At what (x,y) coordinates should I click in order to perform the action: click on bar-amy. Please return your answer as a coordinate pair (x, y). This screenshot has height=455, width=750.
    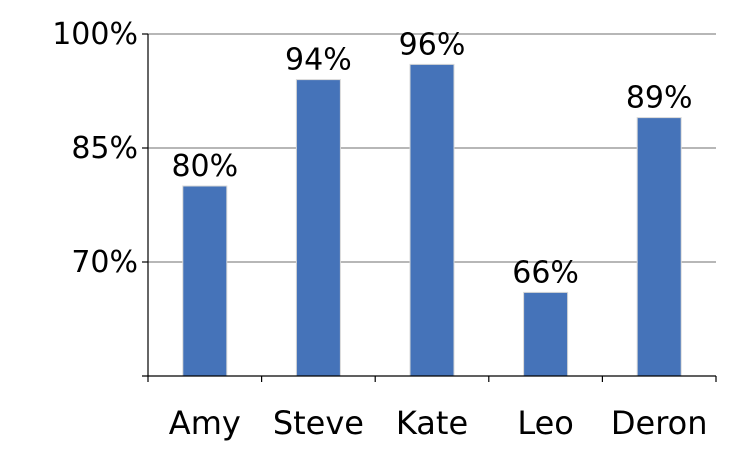
    Looking at the image, I should click on (205, 281).